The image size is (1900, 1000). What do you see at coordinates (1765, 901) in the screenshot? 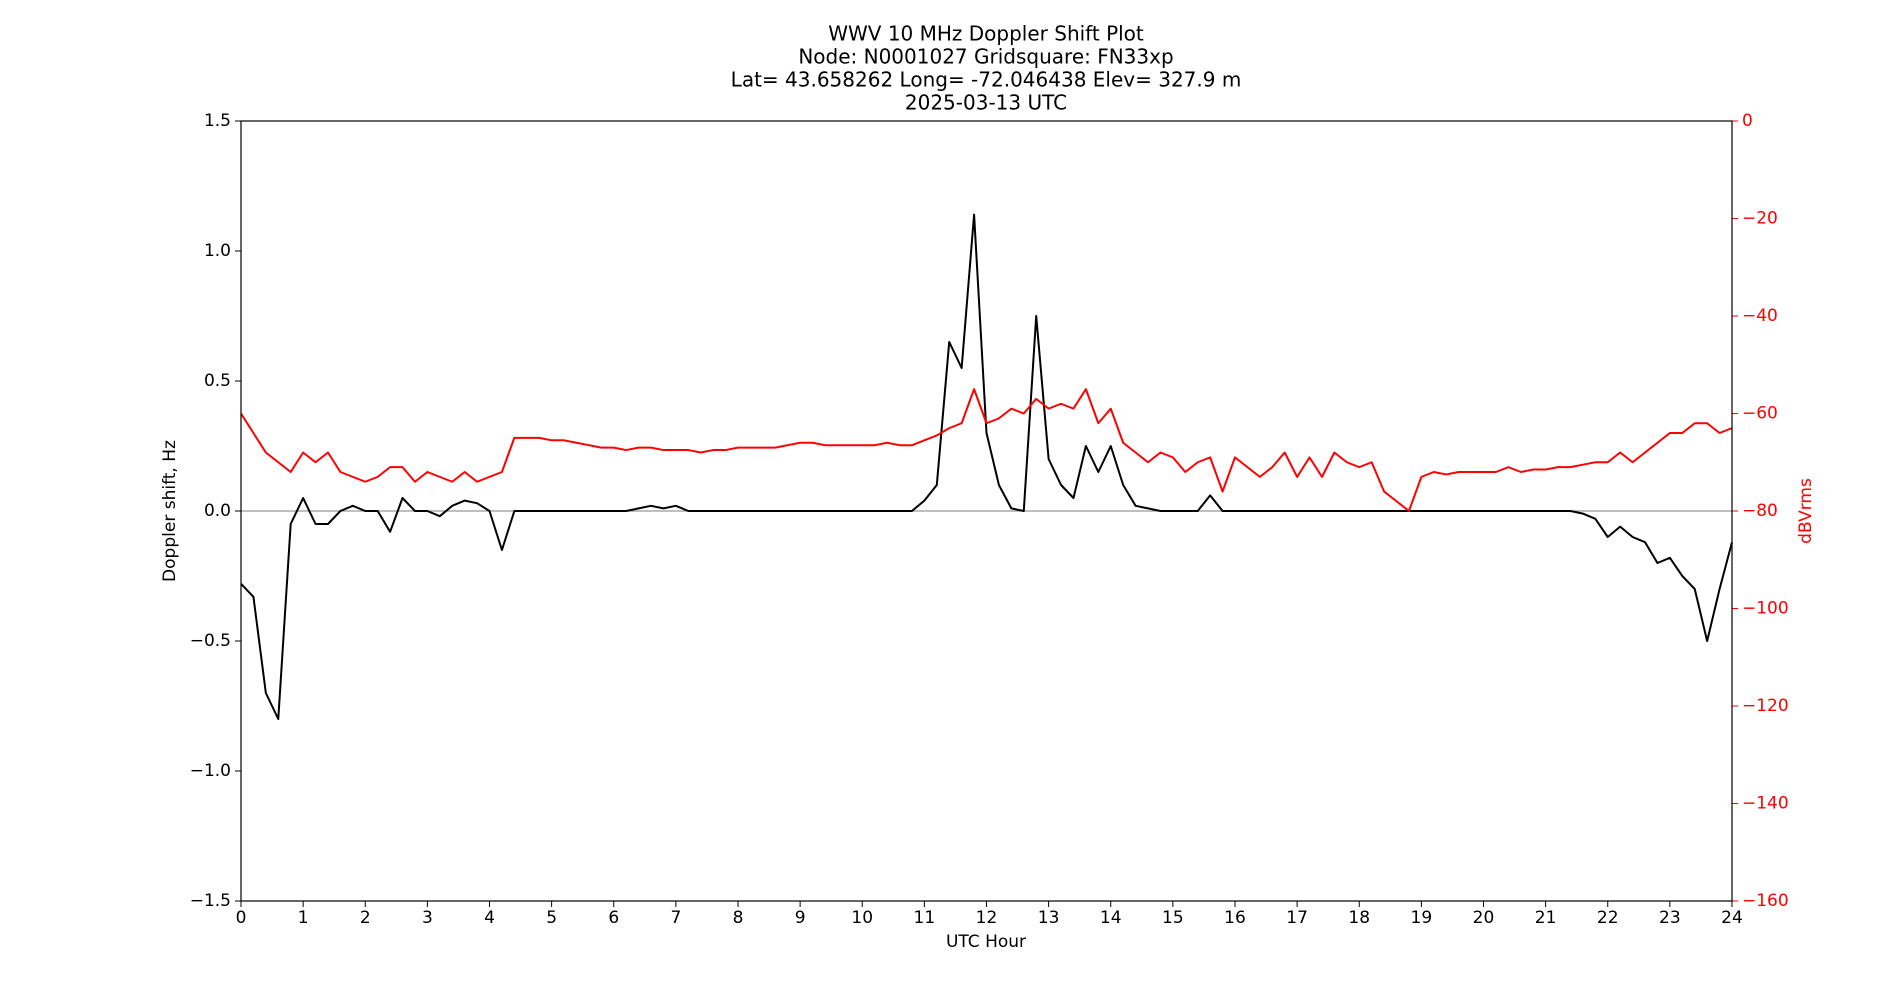
I see `y2-tick-label: −160` at bounding box center [1765, 901].